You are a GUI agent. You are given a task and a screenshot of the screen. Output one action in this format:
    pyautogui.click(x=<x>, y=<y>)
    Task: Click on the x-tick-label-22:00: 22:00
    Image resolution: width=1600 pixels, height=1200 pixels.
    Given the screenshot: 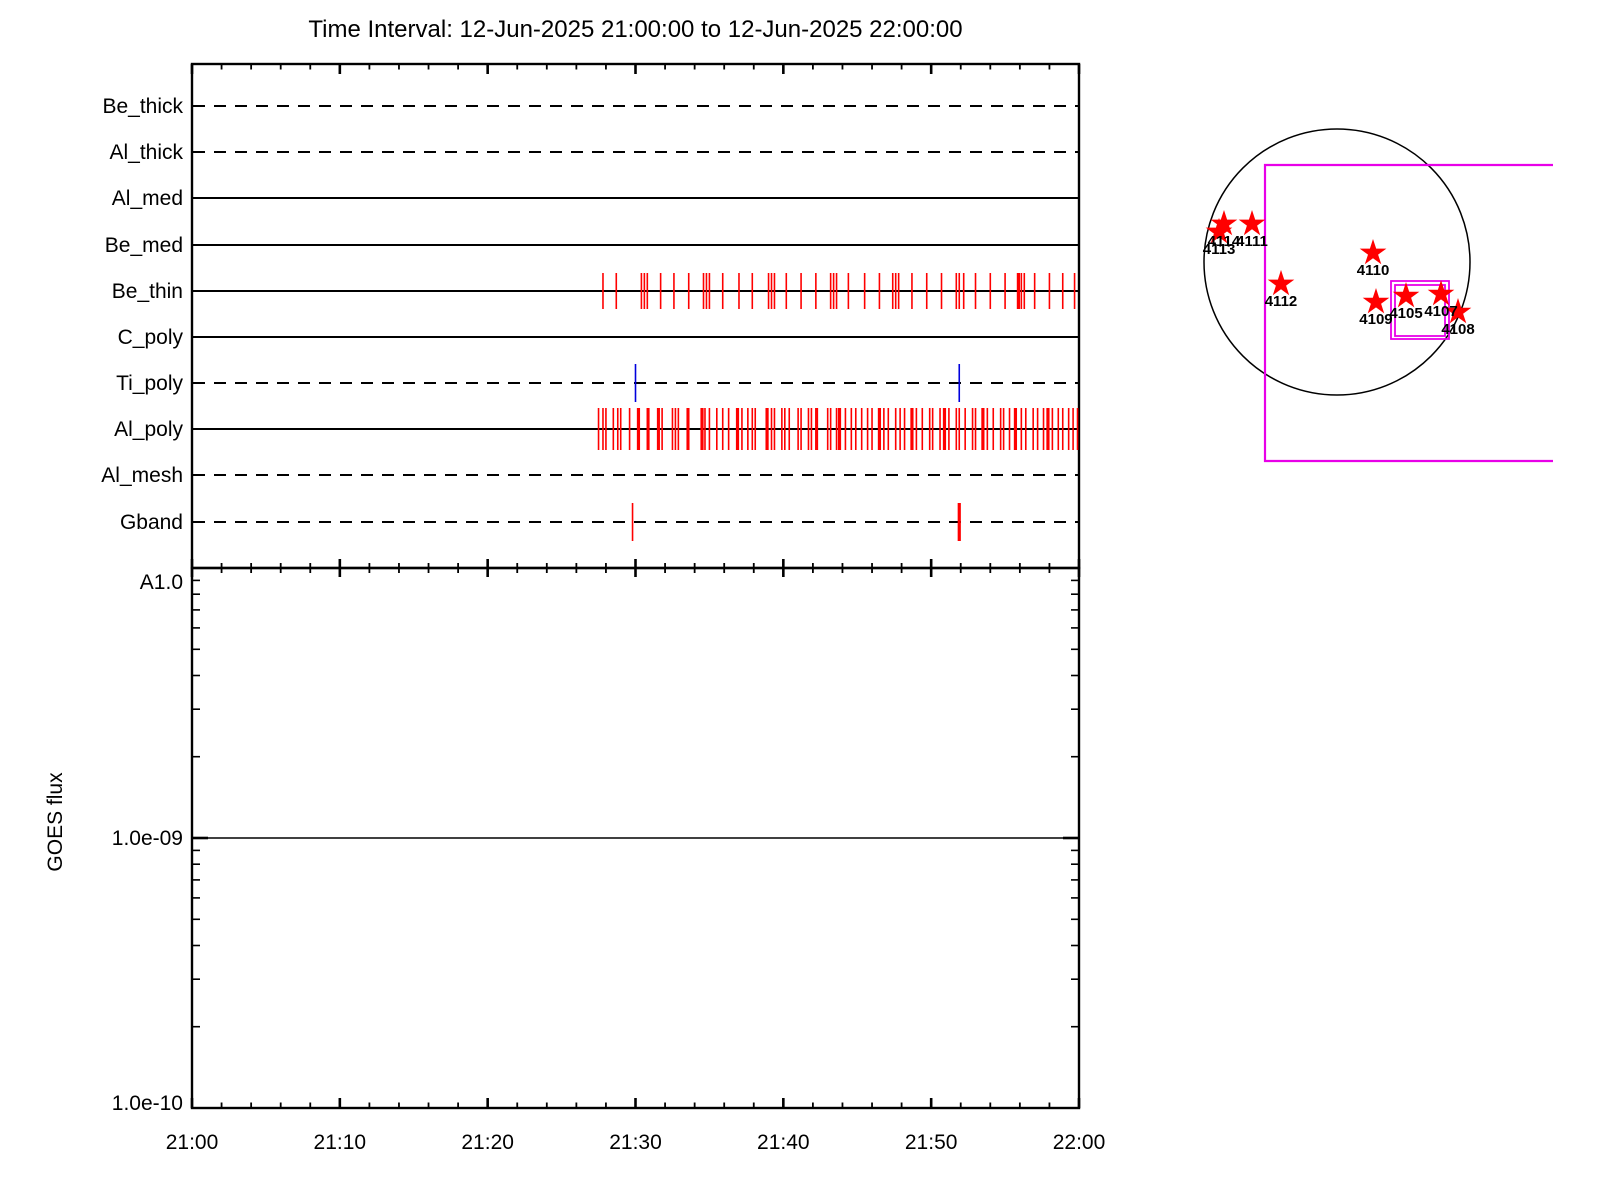 What is the action you would take?
    pyautogui.click(x=1079, y=1142)
    